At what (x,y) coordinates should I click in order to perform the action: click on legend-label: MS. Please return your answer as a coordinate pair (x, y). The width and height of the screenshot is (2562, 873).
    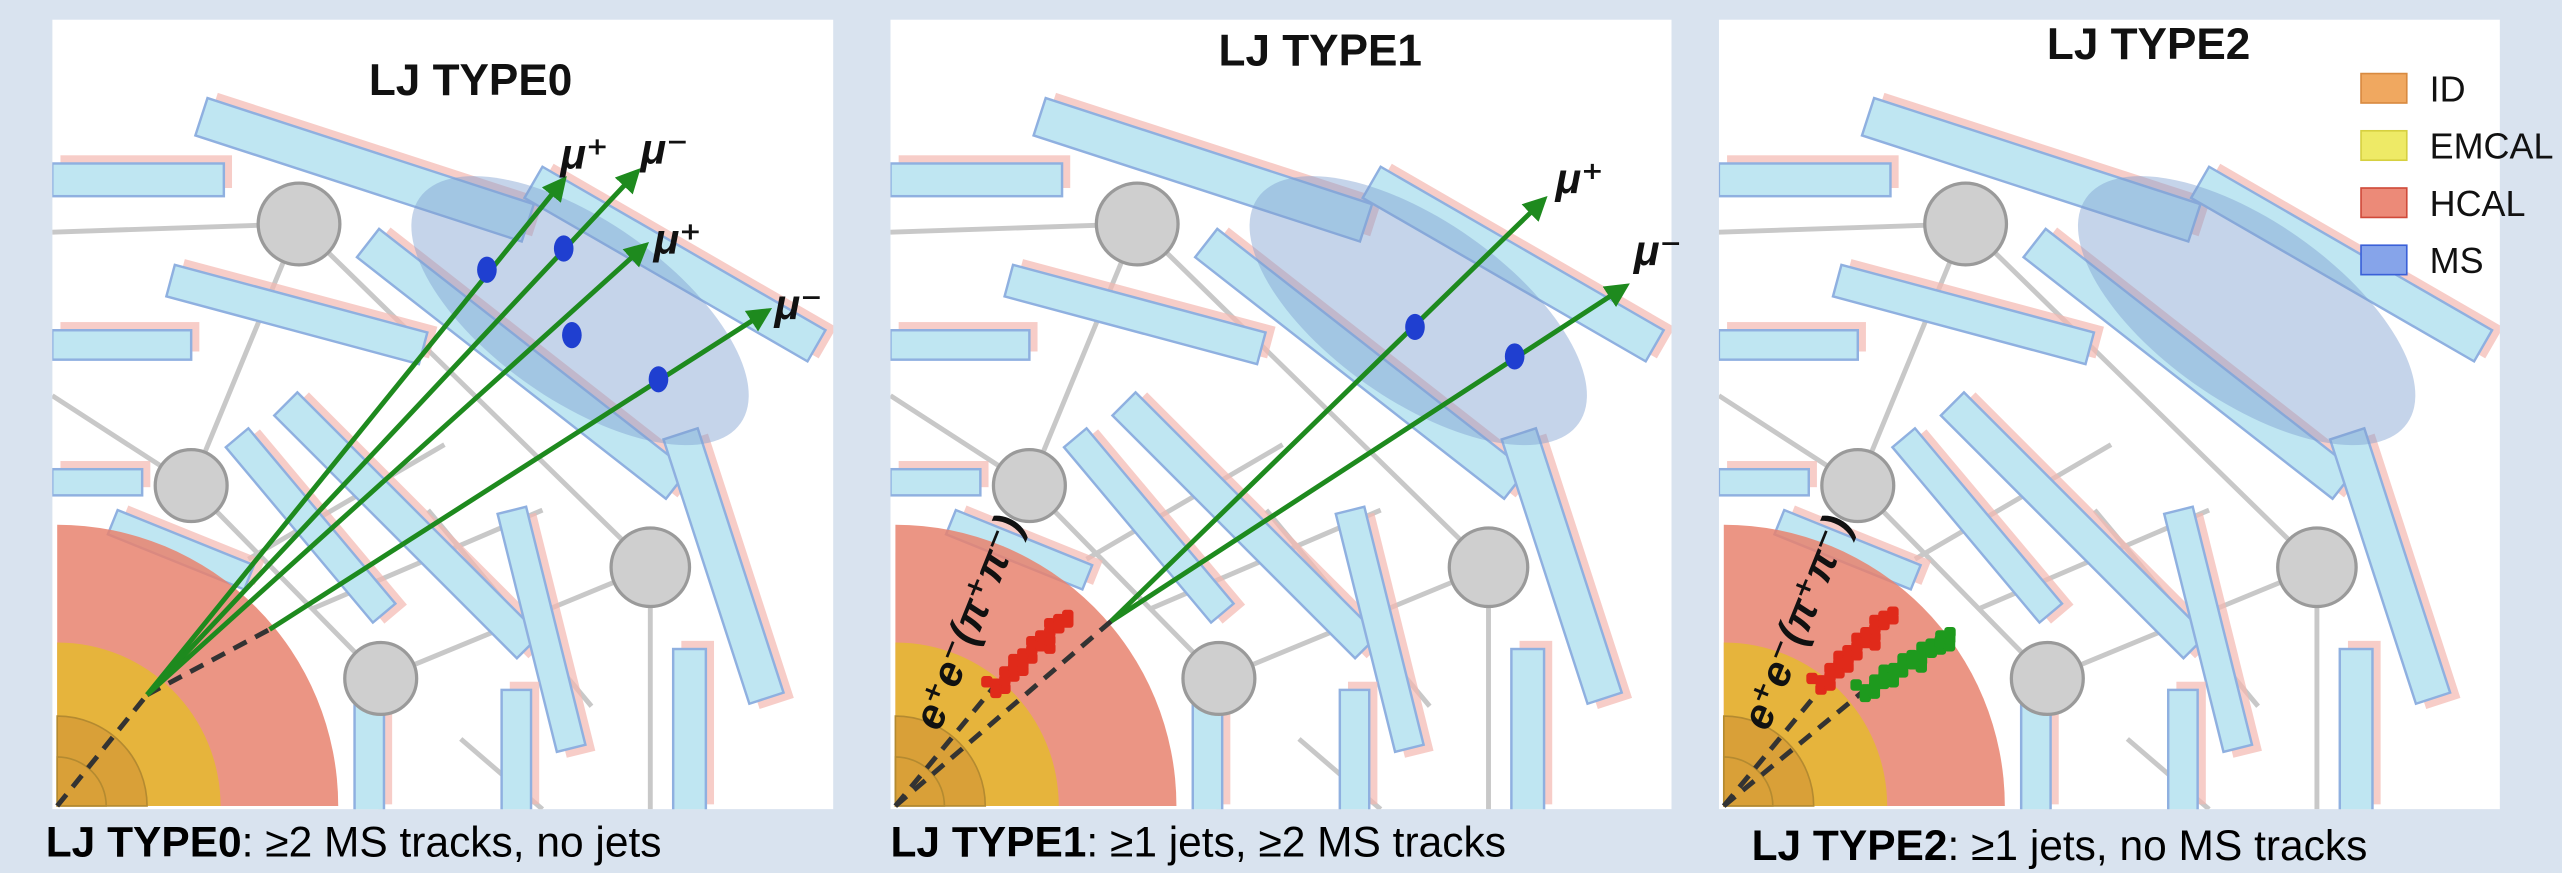
    Looking at the image, I should click on (2457, 260).